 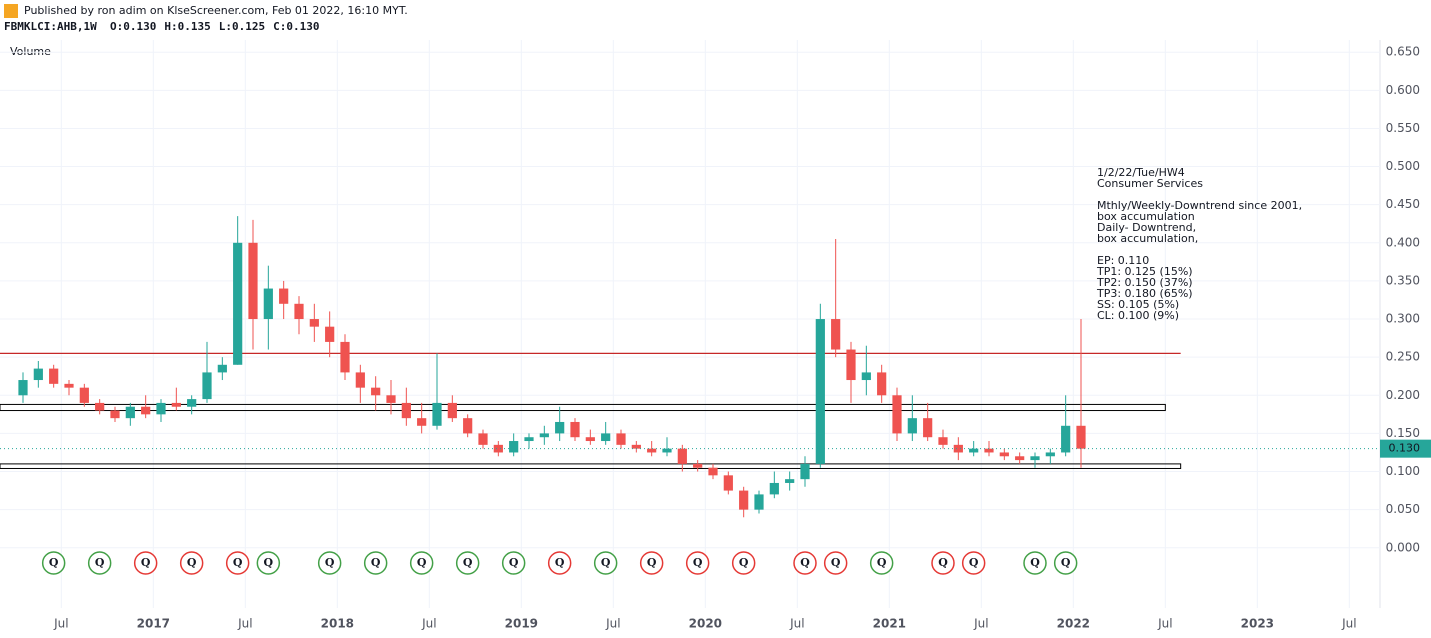 What do you see at coordinates (1144, 271) in the screenshot?
I see `annotation-line: TP1: 0.125 (15%)` at bounding box center [1144, 271].